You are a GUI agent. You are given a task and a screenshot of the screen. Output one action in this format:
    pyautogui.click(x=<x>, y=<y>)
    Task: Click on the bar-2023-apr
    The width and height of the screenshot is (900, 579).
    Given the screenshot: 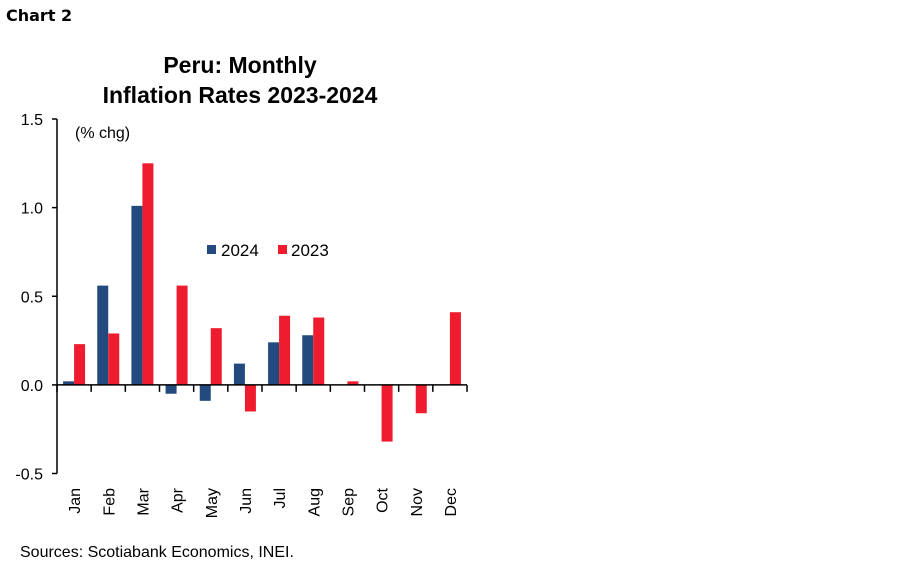 What is the action you would take?
    pyautogui.click(x=182, y=335)
    